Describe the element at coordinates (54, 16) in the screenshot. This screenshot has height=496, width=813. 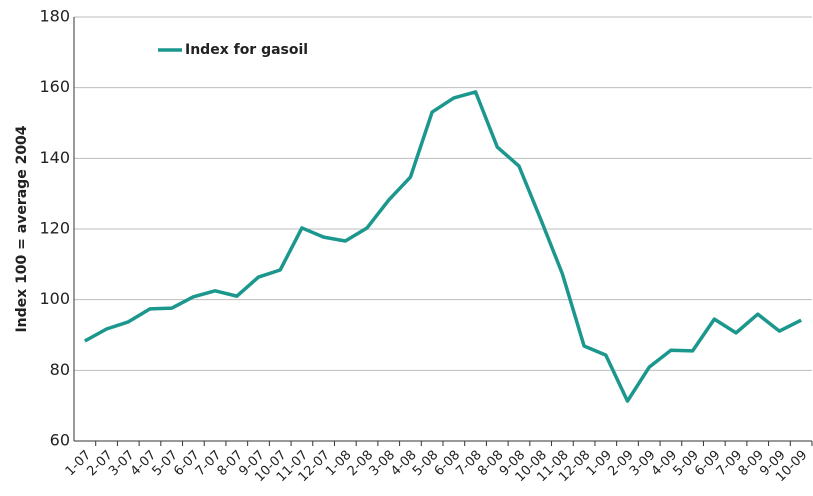
I see `y-tick-label: 180` at that location.